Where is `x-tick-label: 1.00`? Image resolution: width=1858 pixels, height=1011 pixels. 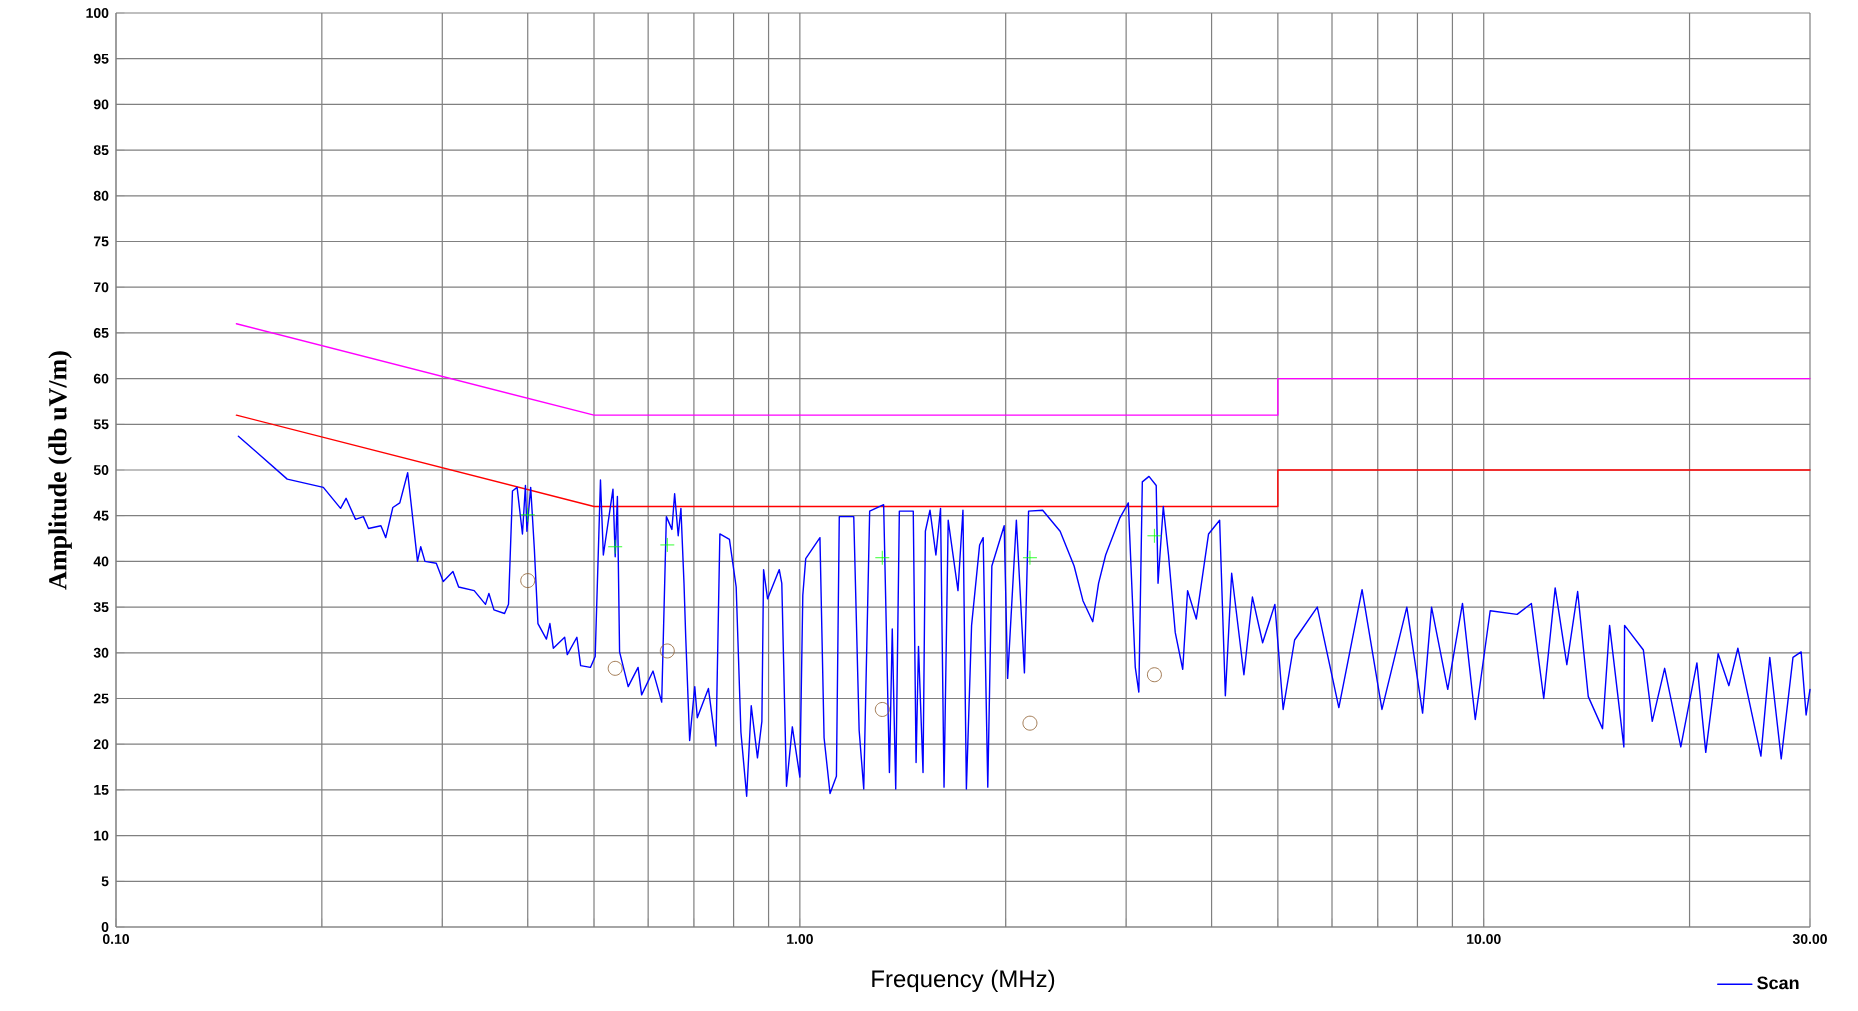 x-tick-label: 1.00 is located at coordinates (800, 939).